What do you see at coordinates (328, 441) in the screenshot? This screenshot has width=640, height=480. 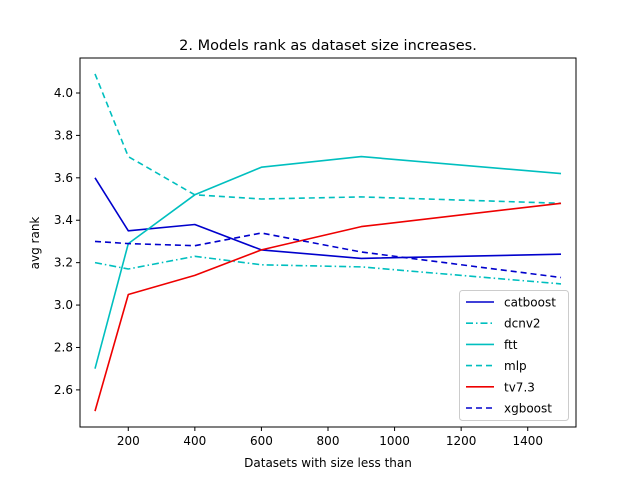 I see `x-tick-label: 800` at bounding box center [328, 441].